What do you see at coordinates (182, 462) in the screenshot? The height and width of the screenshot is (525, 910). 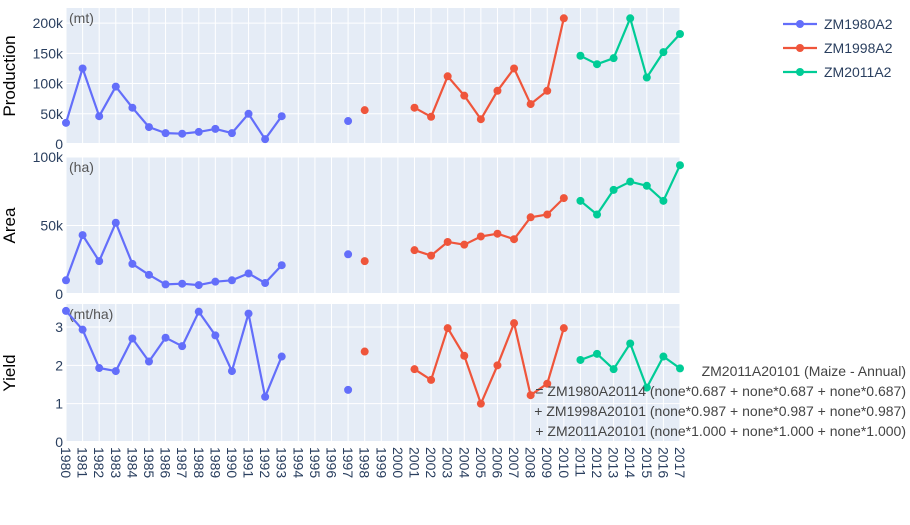 I see `x-tick-label: 1987` at bounding box center [182, 462].